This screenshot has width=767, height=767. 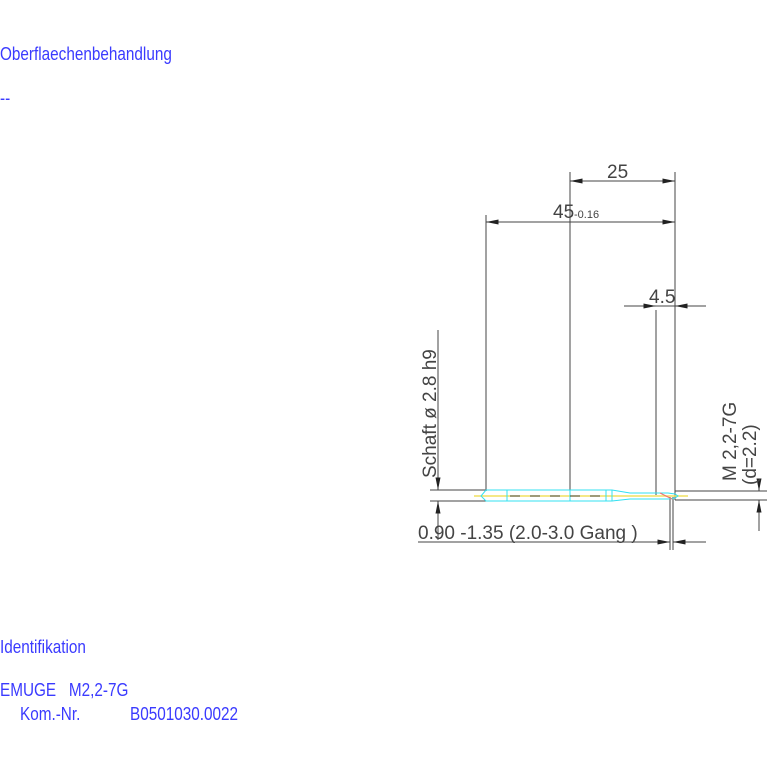 I want to click on kom-nr-label: Kom.-Nr., so click(x=50, y=714).